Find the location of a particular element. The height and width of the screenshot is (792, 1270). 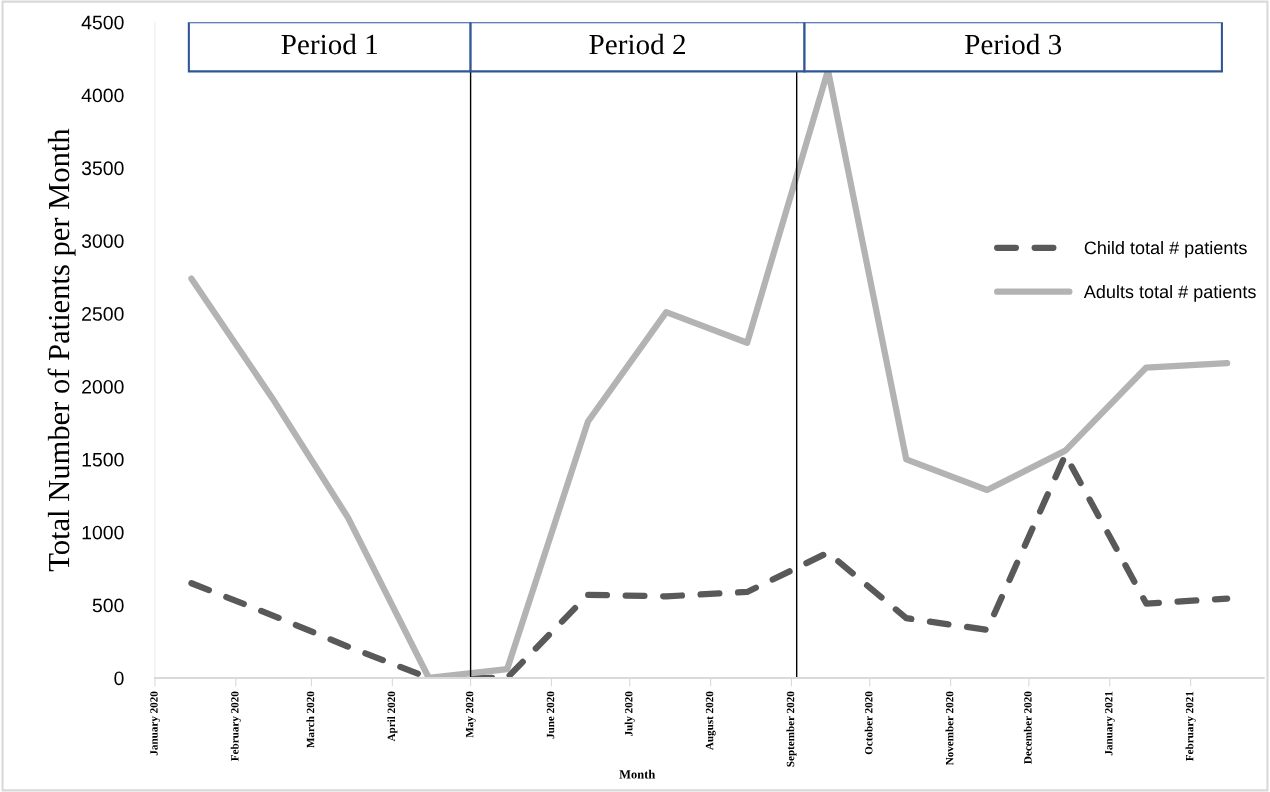

legend-label: Adults total # patients is located at coordinates (1169, 293).